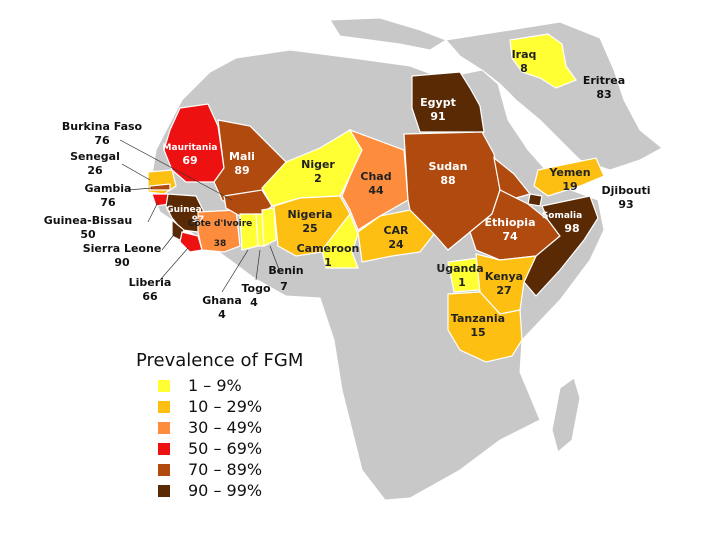 The image size is (720, 540). What do you see at coordinates (396, 244) in the screenshot?
I see `label-car-value: 24` at bounding box center [396, 244].